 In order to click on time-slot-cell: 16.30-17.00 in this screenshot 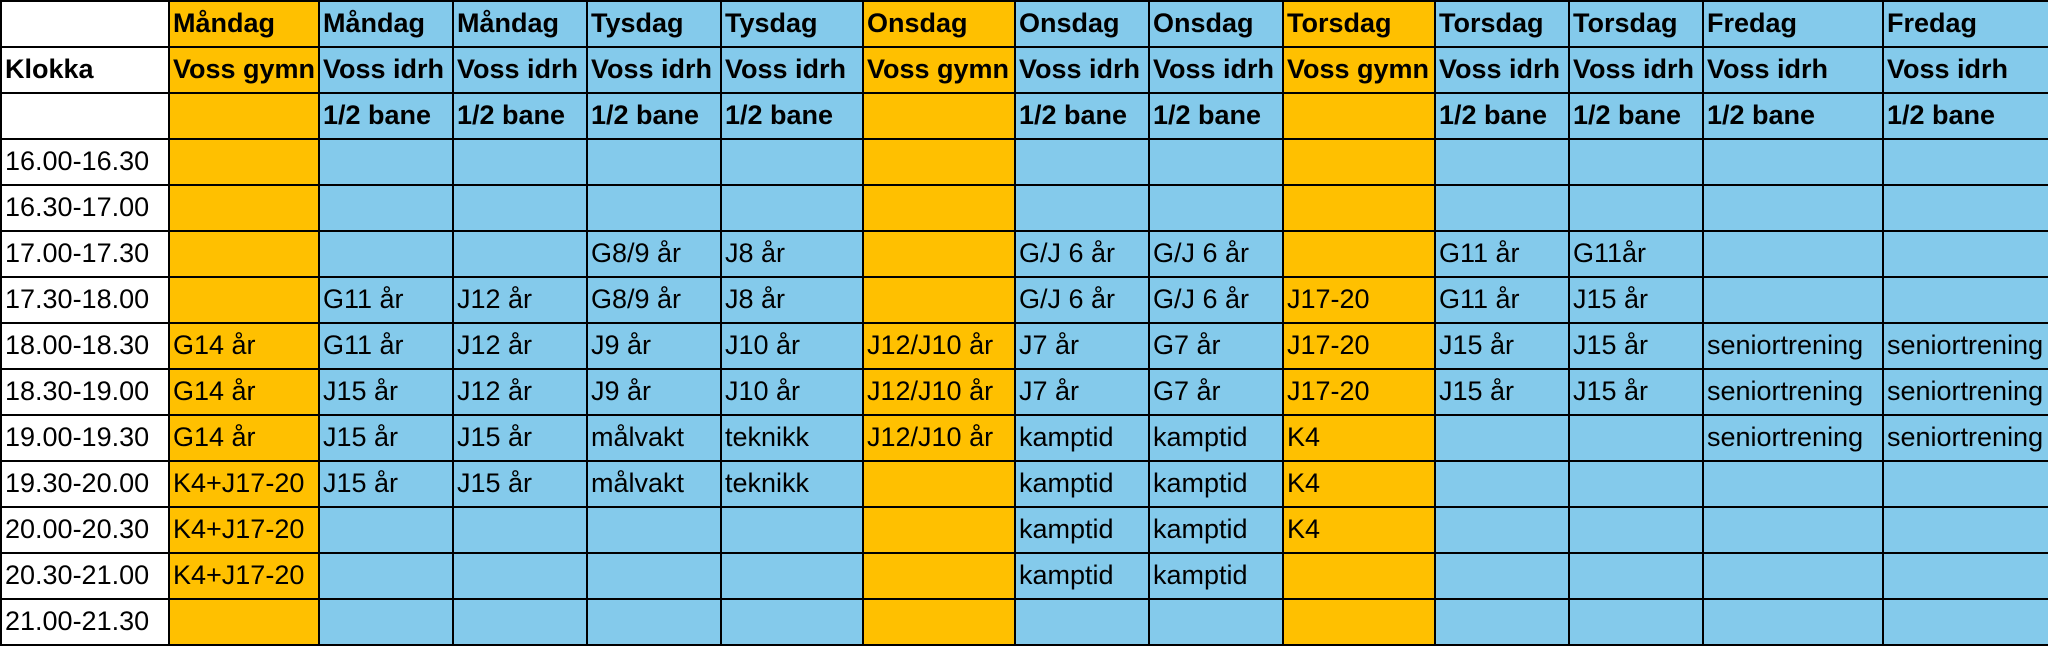, I will do `click(86, 209)`.